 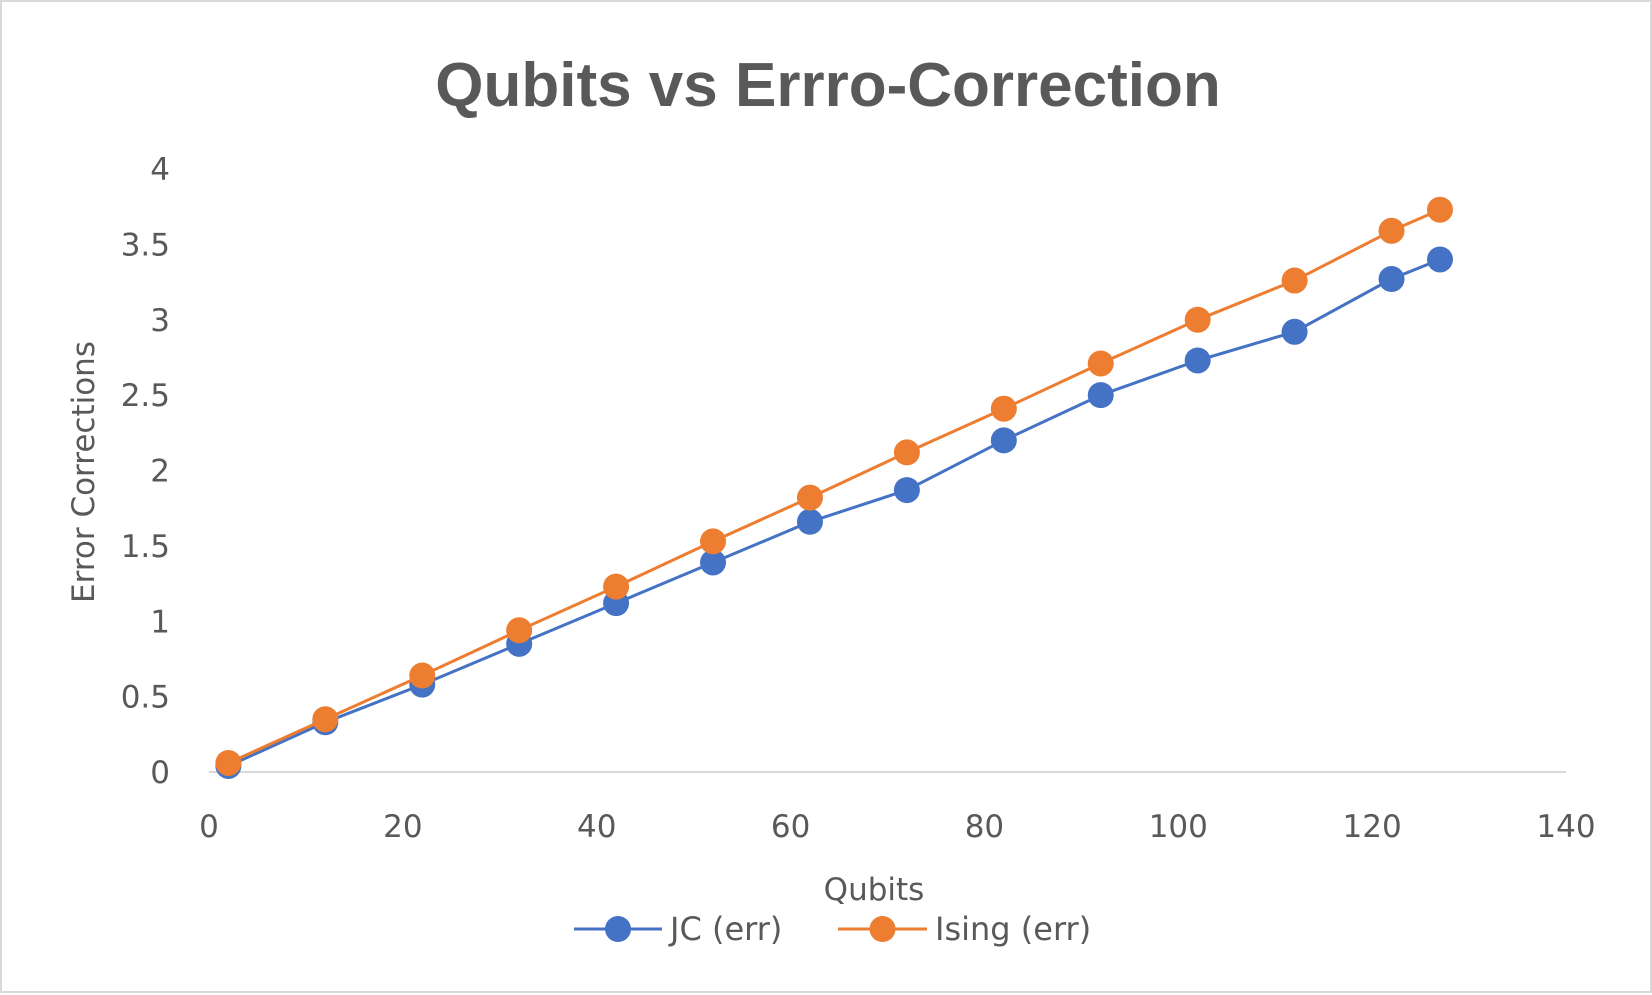 I want to click on y-tick-label: 3.5, so click(x=145, y=245).